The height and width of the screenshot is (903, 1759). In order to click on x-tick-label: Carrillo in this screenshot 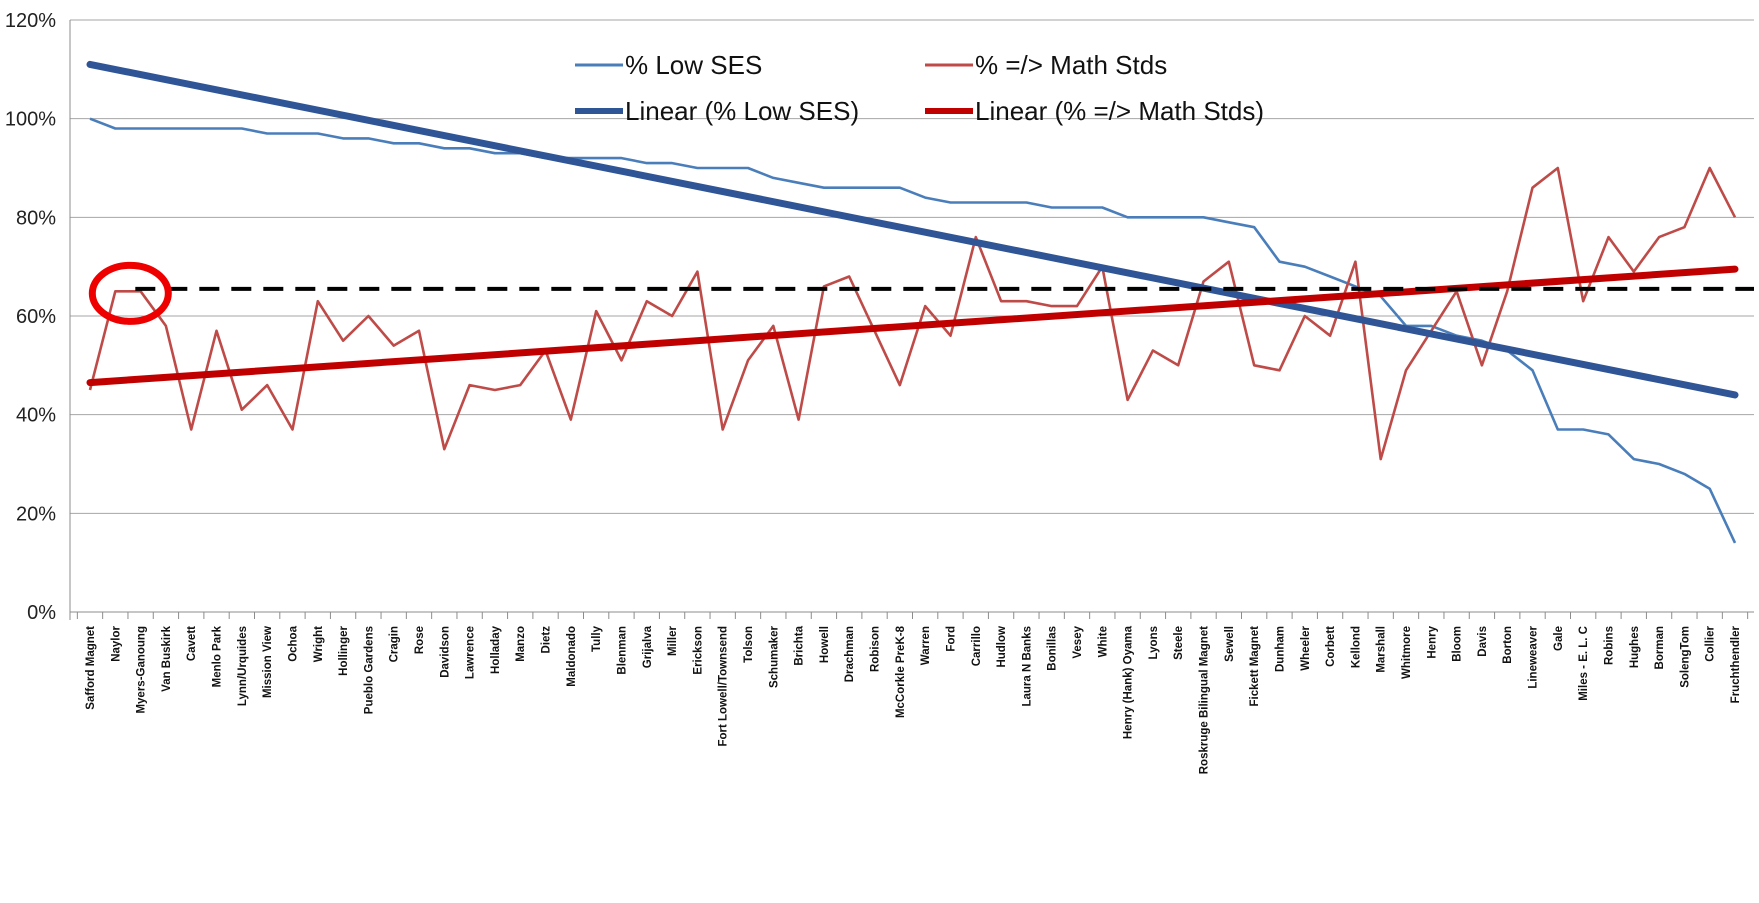, I will do `click(977, 646)`.